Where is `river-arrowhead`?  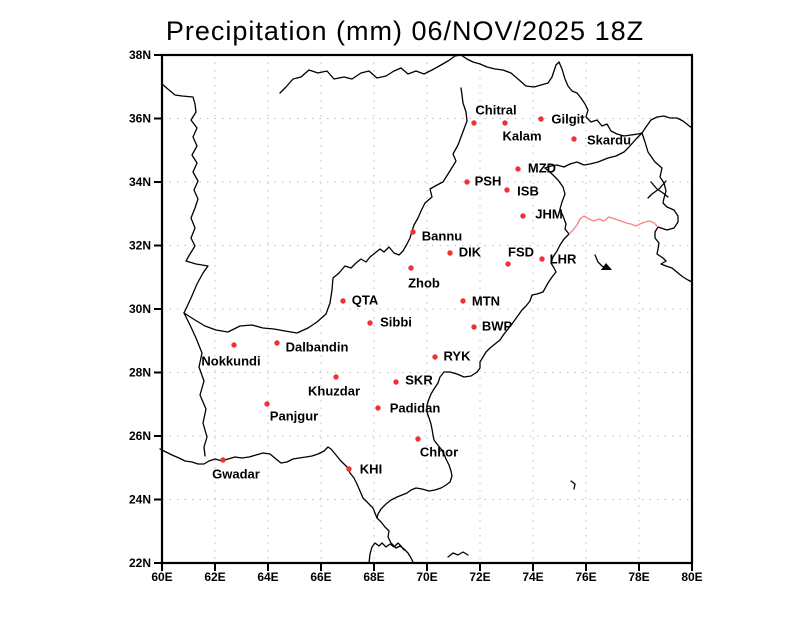 river-arrowhead is located at coordinates (606, 266).